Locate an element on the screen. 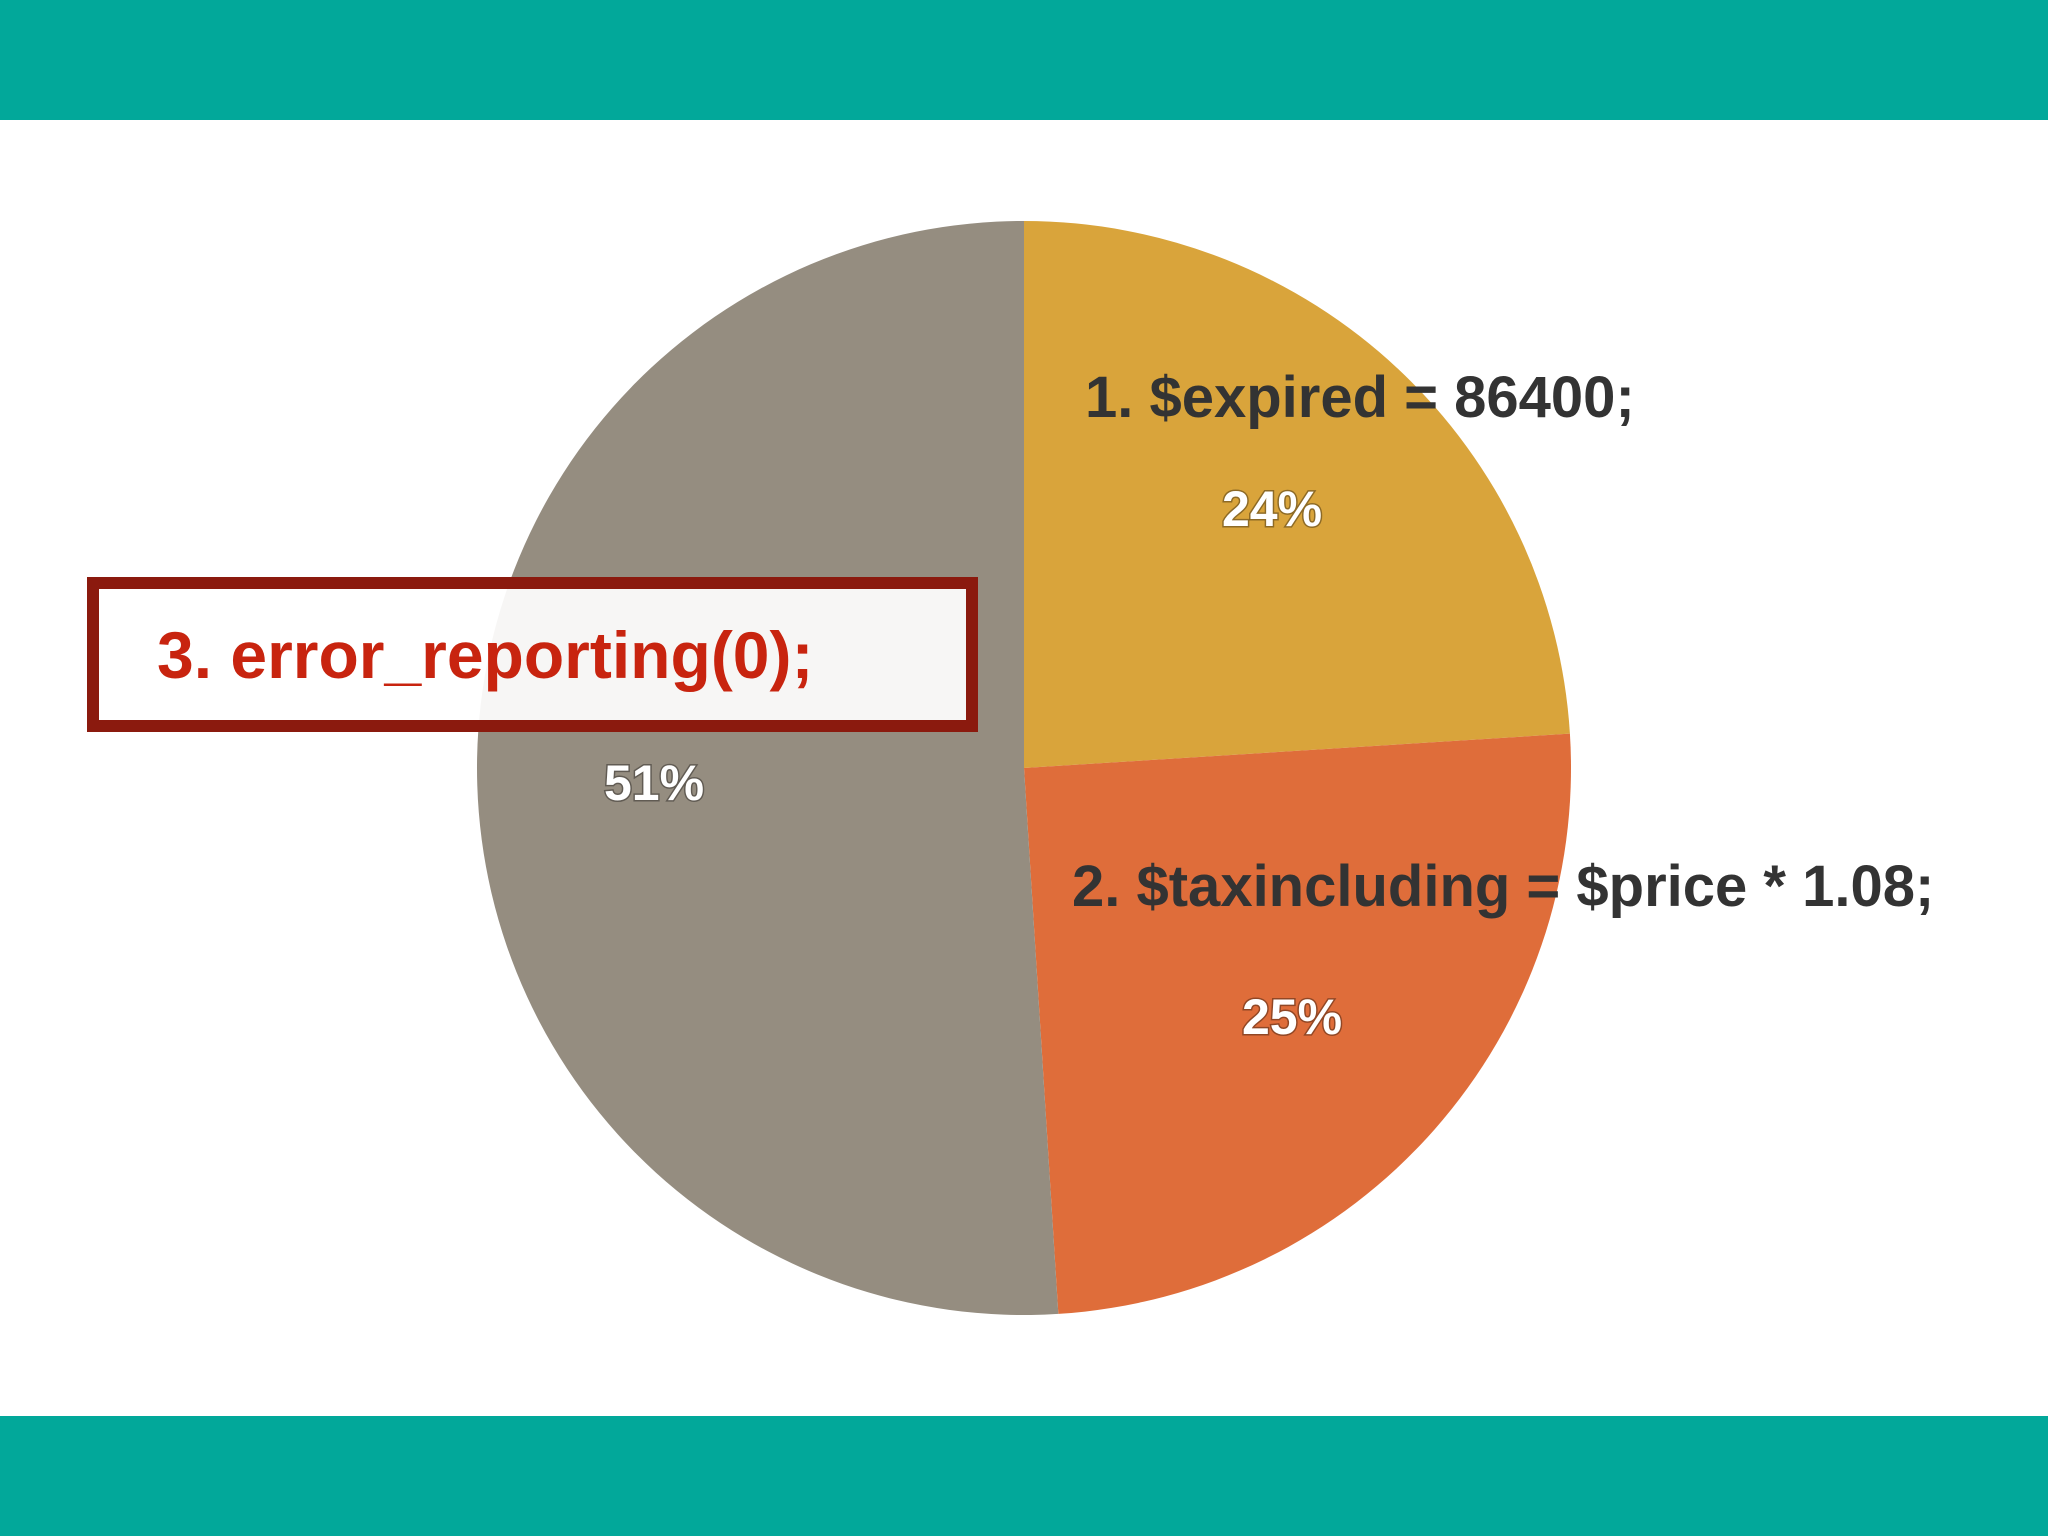 Image resolution: width=2048 pixels, height=1536 pixels. slice-label-expired: 1. $expired = 86400; is located at coordinates (1360, 397).